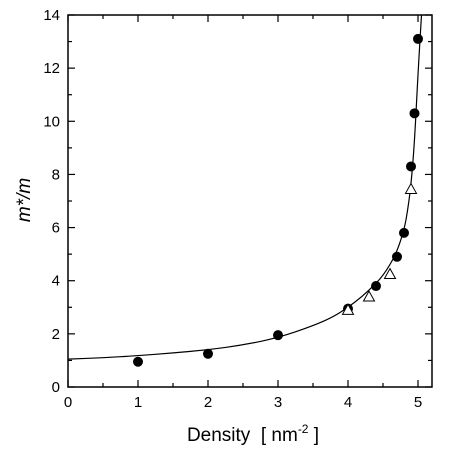 This screenshot has width=462, height=455. What do you see at coordinates (138, 402) in the screenshot?
I see `x-tick-label: 1` at bounding box center [138, 402].